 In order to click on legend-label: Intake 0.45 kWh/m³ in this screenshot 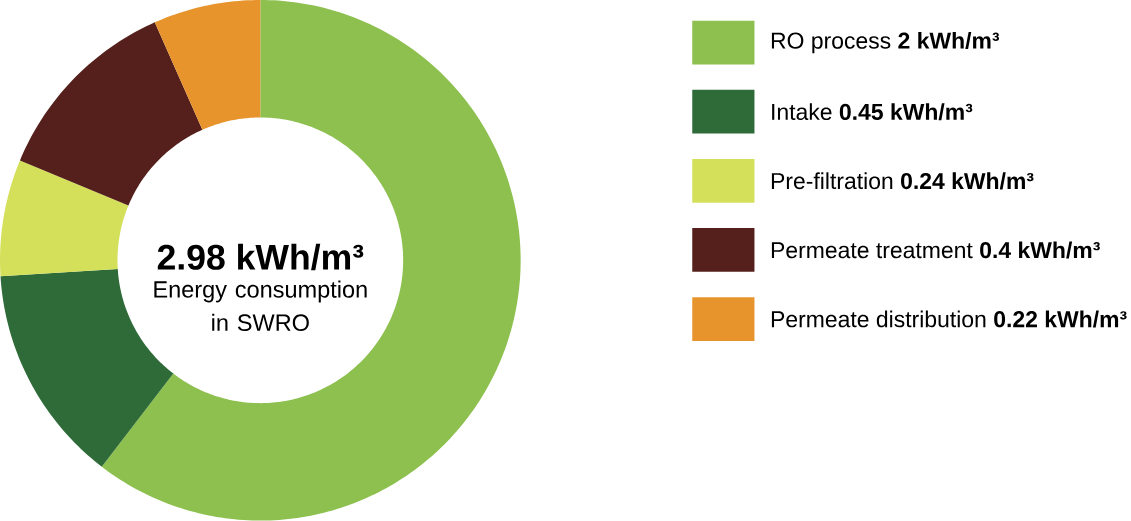, I will do `click(872, 112)`.